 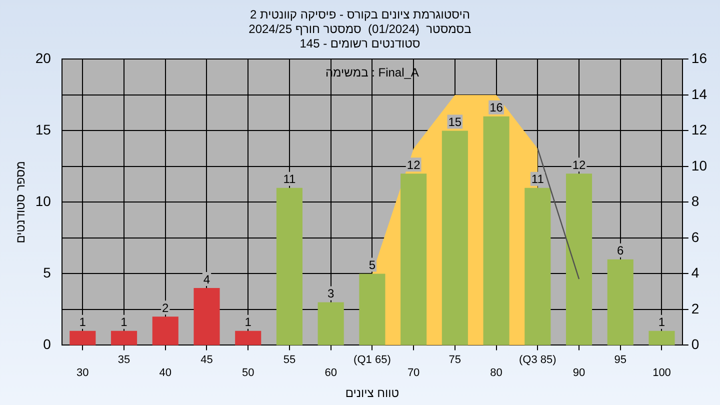 What do you see at coordinates (579, 373) in the screenshot?
I see `x-tick-label: 90` at bounding box center [579, 373].